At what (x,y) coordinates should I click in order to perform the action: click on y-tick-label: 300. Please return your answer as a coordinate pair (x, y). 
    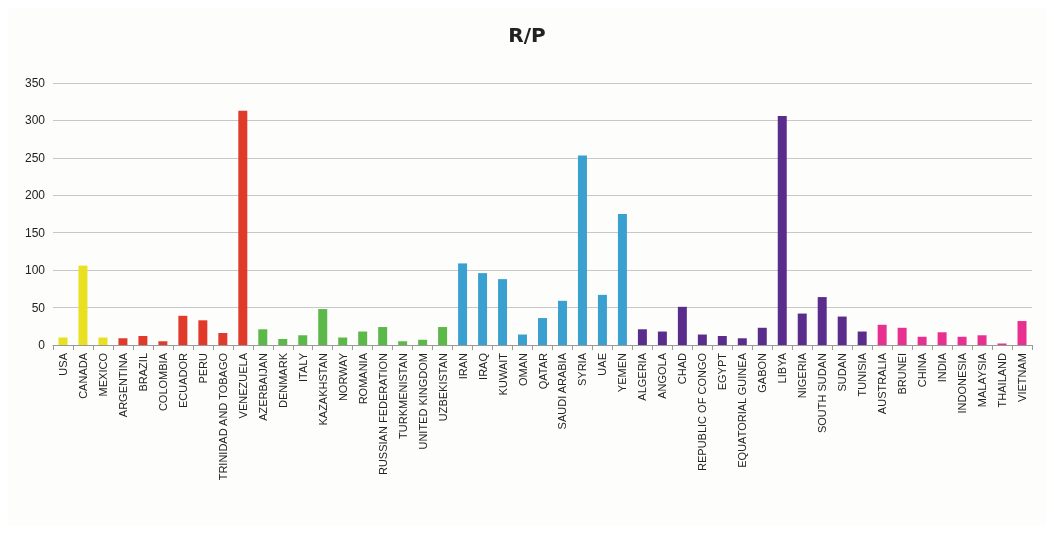
    Looking at the image, I should click on (35, 120).